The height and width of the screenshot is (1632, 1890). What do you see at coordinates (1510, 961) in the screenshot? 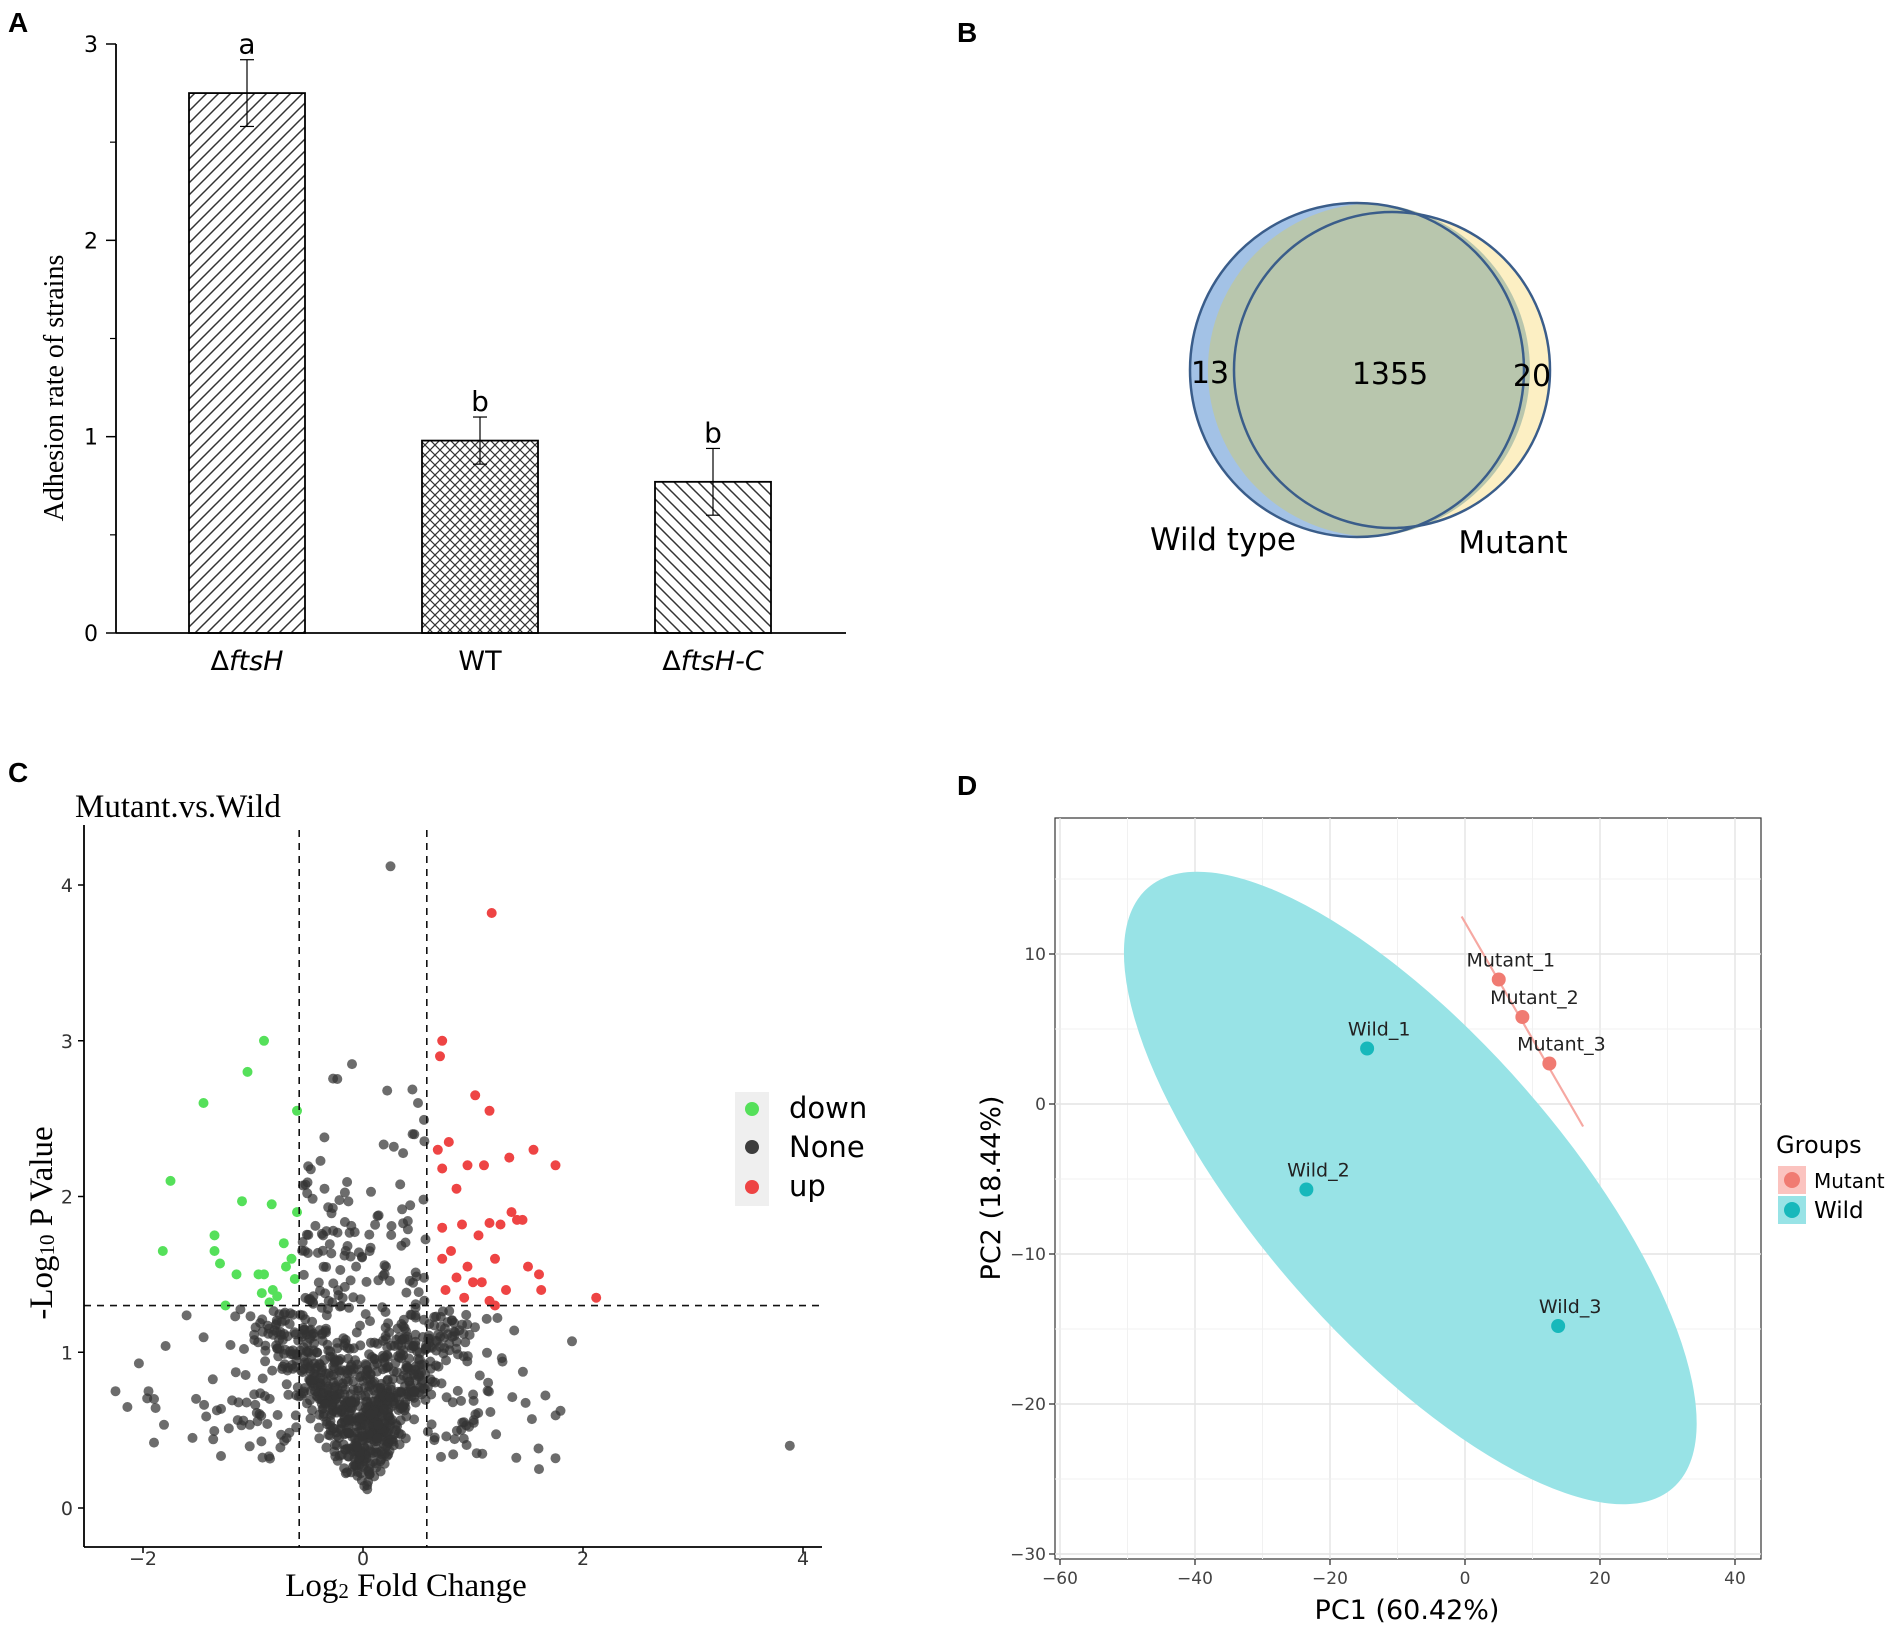
I see `point-label: Mutant_1` at bounding box center [1510, 961].